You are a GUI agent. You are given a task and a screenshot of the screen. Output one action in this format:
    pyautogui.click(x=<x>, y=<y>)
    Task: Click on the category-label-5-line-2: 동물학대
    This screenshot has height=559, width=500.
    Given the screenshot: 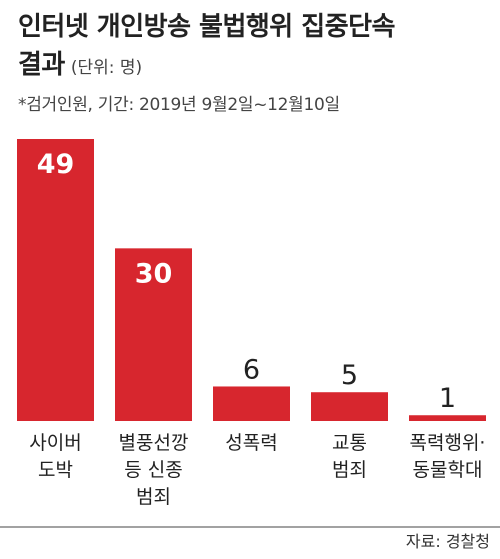 What is the action you would take?
    pyautogui.click(x=448, y=470)
    